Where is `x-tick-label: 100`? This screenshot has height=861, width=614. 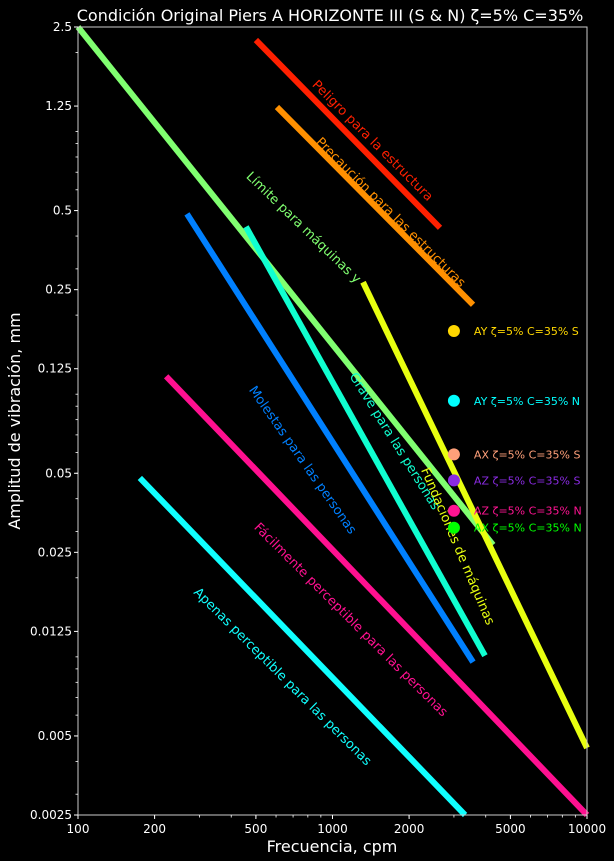 x-tick-label: 100 is located at coordinates (78, 829).